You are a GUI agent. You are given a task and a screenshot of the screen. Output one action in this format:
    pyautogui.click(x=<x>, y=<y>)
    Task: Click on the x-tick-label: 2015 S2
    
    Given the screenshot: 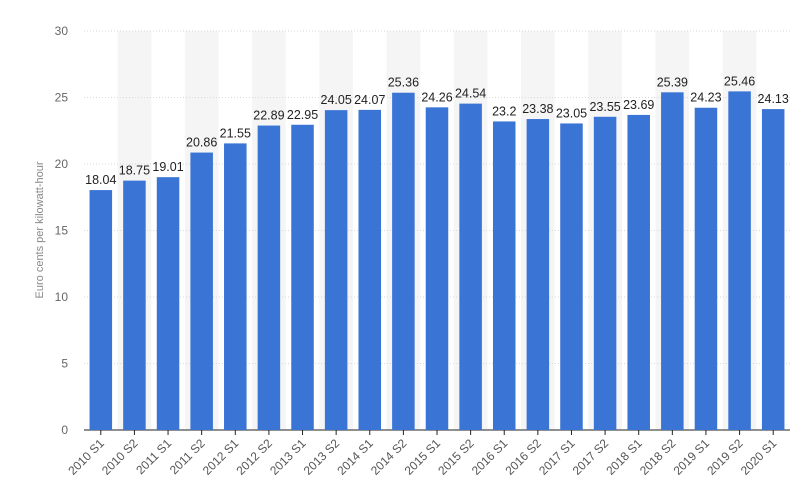 What is the action you would take?
    pyautogui.click(x=456, y=457)
    